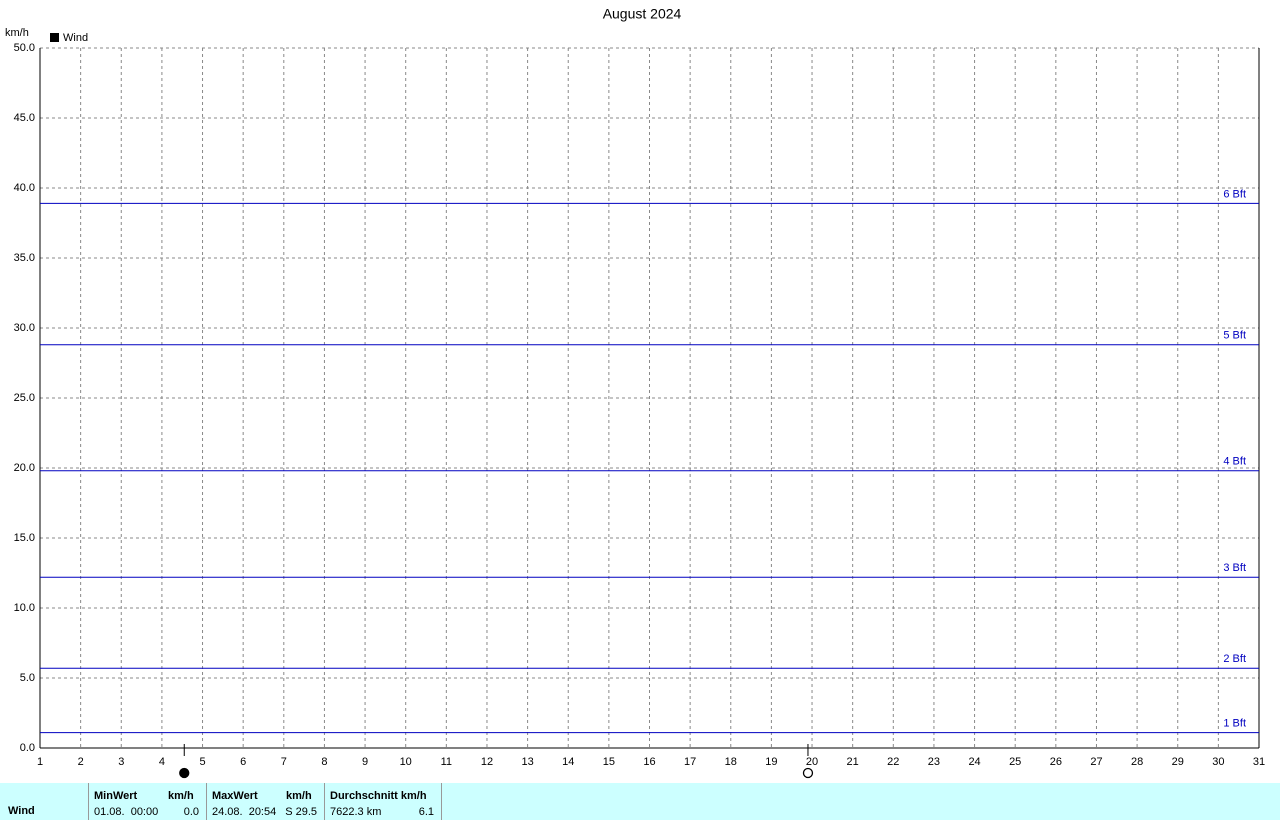 The height and width of the screenshot is (820, 1280). I want to click on x-tick-label: 21, so click(853, 762).